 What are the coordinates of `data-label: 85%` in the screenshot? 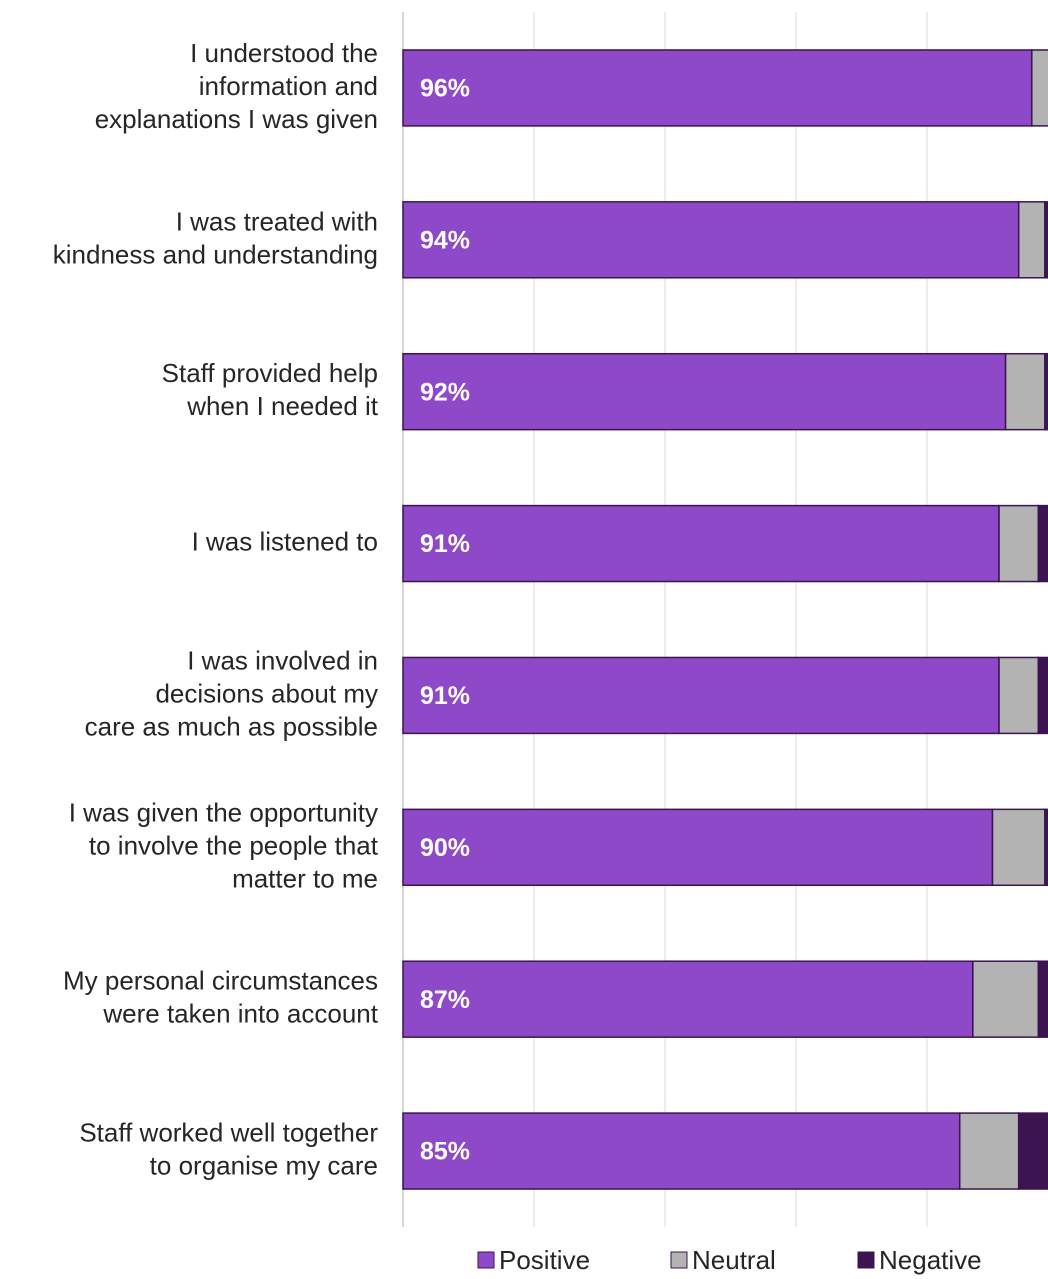 It's located at (445, 1152).